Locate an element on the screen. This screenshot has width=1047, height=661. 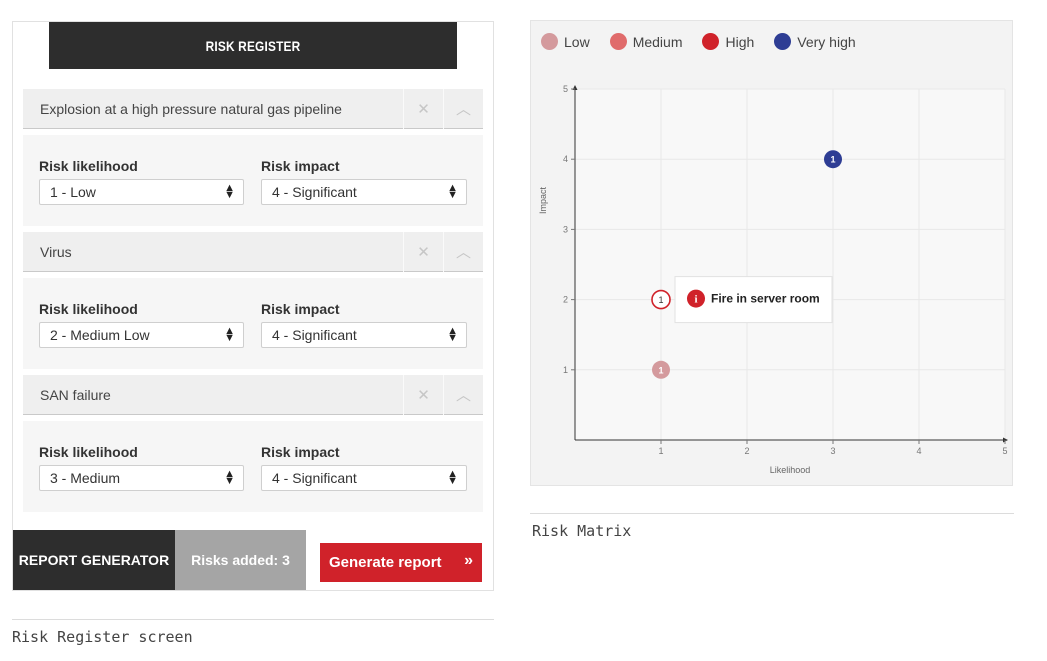
y-tick-label: 5 is located at coordinates (565, 89).